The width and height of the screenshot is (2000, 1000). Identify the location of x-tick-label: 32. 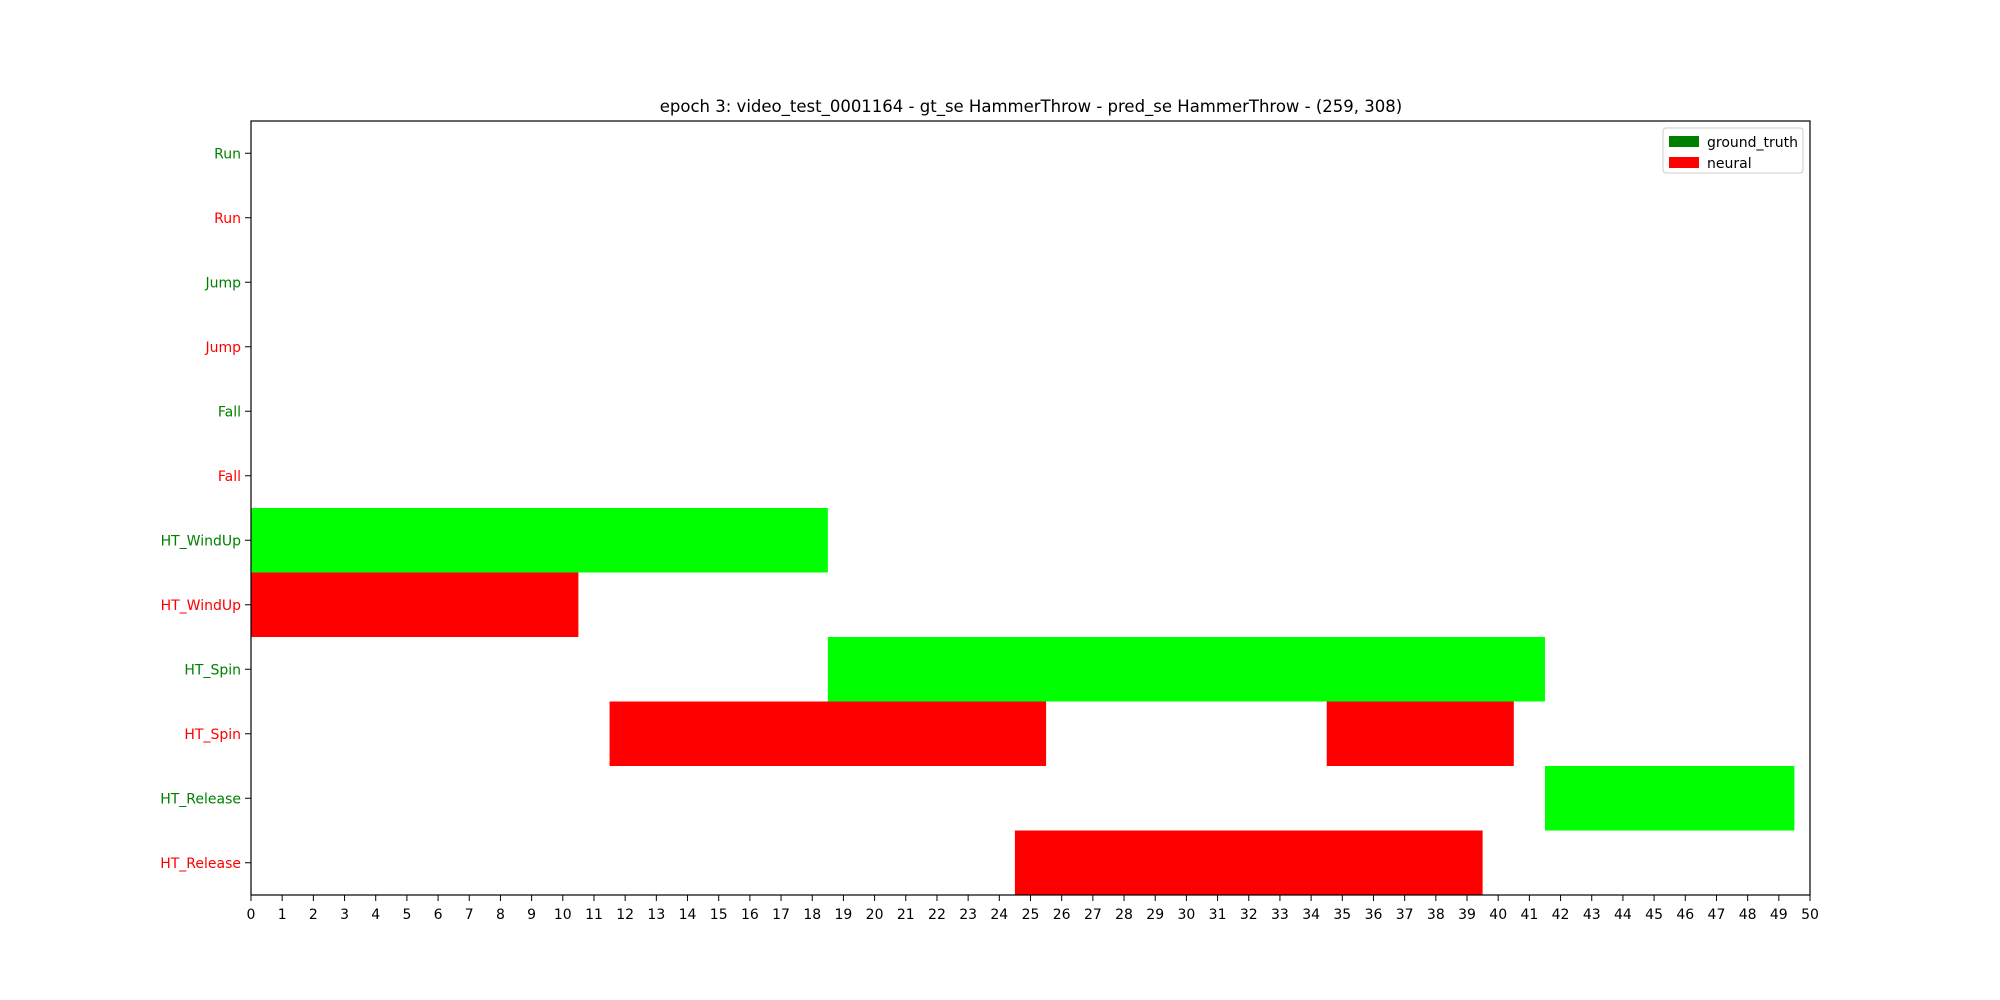
(1249, 915).